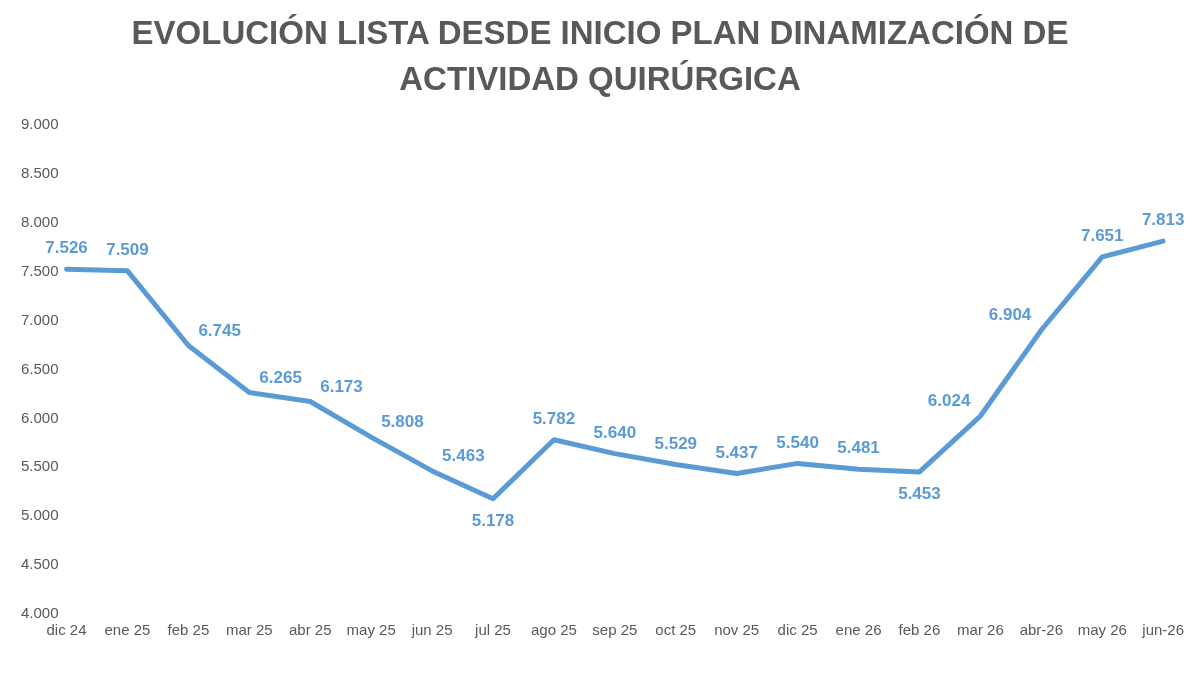 The image size is (1200, 675). I want to click on data-label: 7.526, so click(66, 248).